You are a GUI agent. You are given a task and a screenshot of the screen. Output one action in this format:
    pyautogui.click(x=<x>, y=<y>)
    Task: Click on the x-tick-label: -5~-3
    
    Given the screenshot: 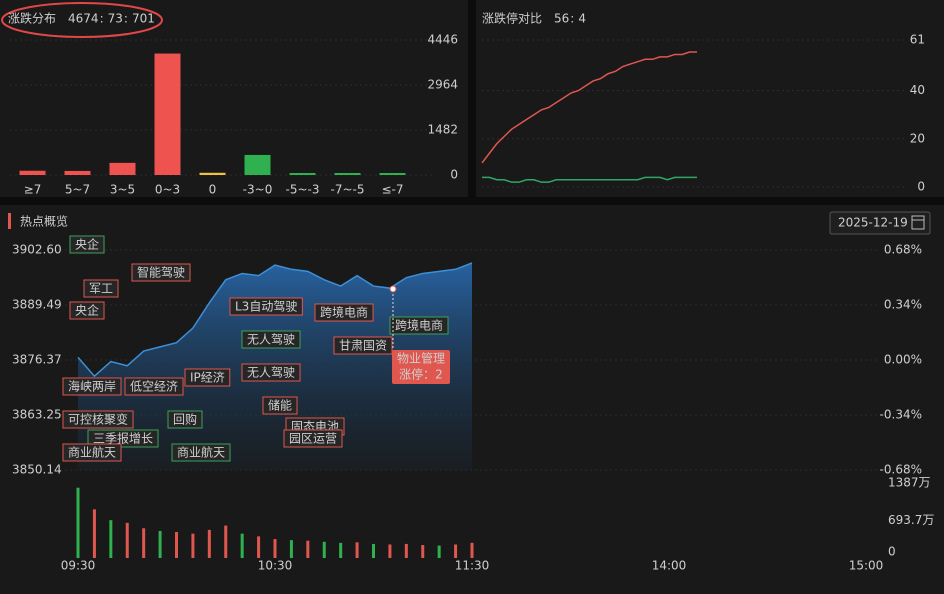 What is the action you would take?
    pyautogui.click(x=303, y=190)
    